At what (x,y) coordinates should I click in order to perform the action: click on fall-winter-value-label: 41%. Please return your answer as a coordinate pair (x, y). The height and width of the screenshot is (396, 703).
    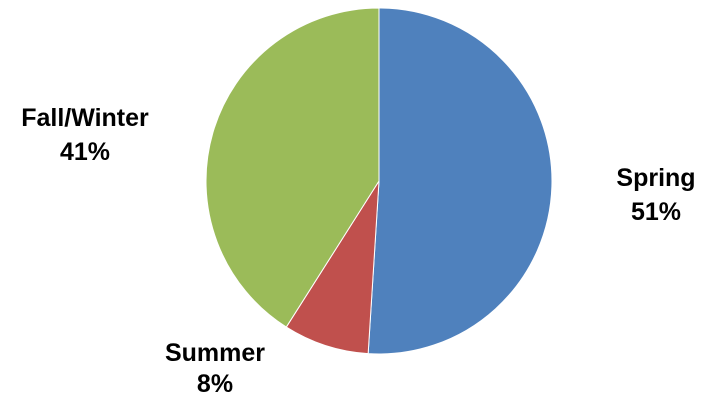
    Looking at the image, I should click on (85, 152).